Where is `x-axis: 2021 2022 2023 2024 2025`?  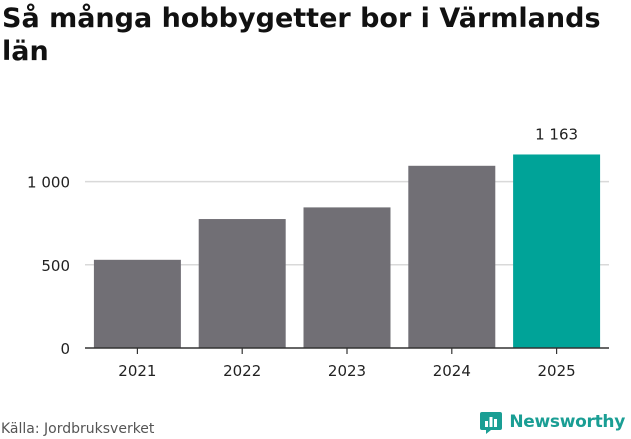 x-axis: 2021 2022 2023 2024 2025 is located at coordinates (347, 363).